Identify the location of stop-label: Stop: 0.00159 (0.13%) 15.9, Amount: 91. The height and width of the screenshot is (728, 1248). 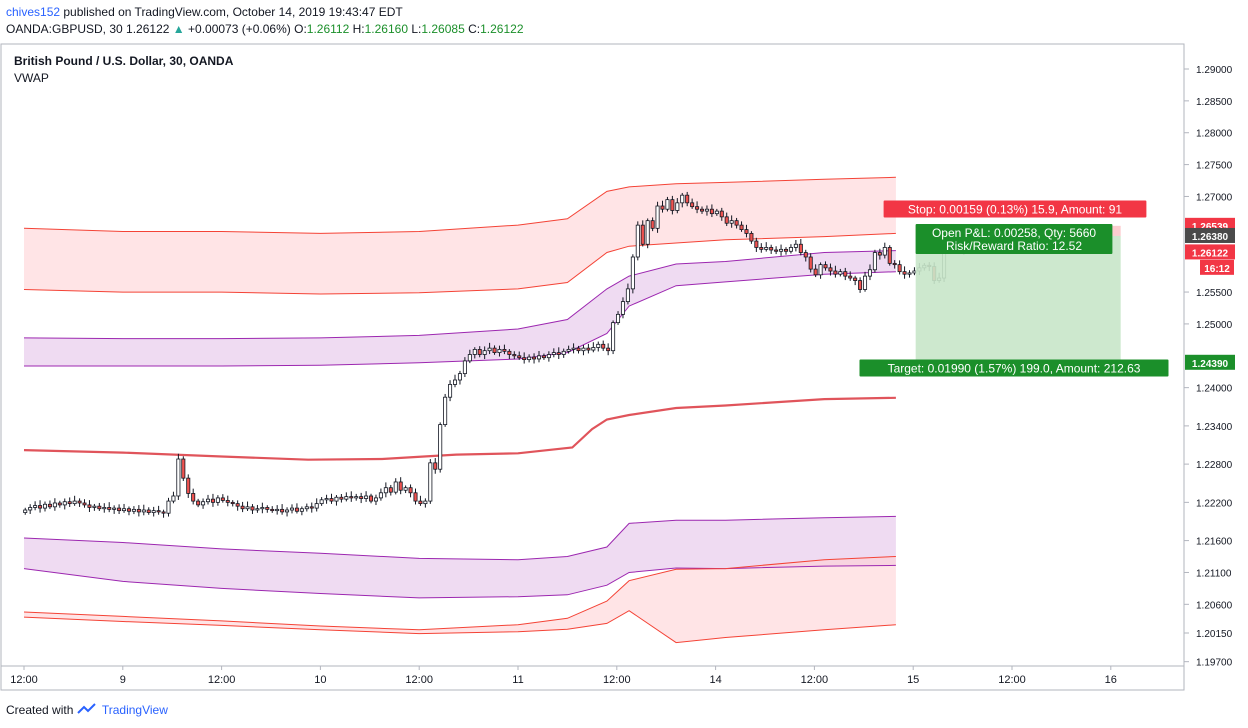
(1015, 209).